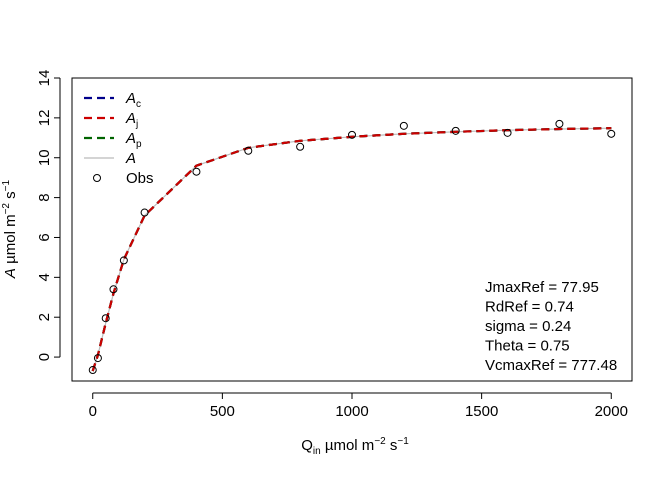  I want to click on x-axis: 0 500 1000 1500 2000, so click(358, 406).